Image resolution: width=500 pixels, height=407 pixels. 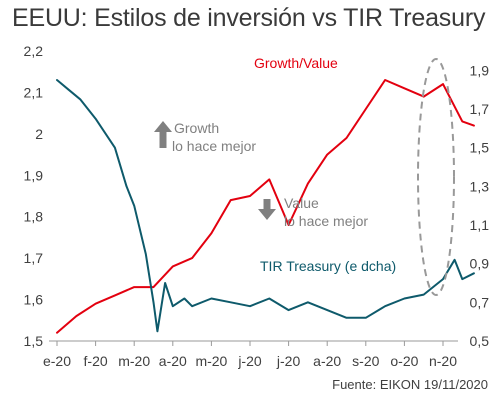 I want to click on left-y-axis: 1,5 1,6 1,7 1,8 1,9 2 2,1 2,2, so click(x=34, y=196).